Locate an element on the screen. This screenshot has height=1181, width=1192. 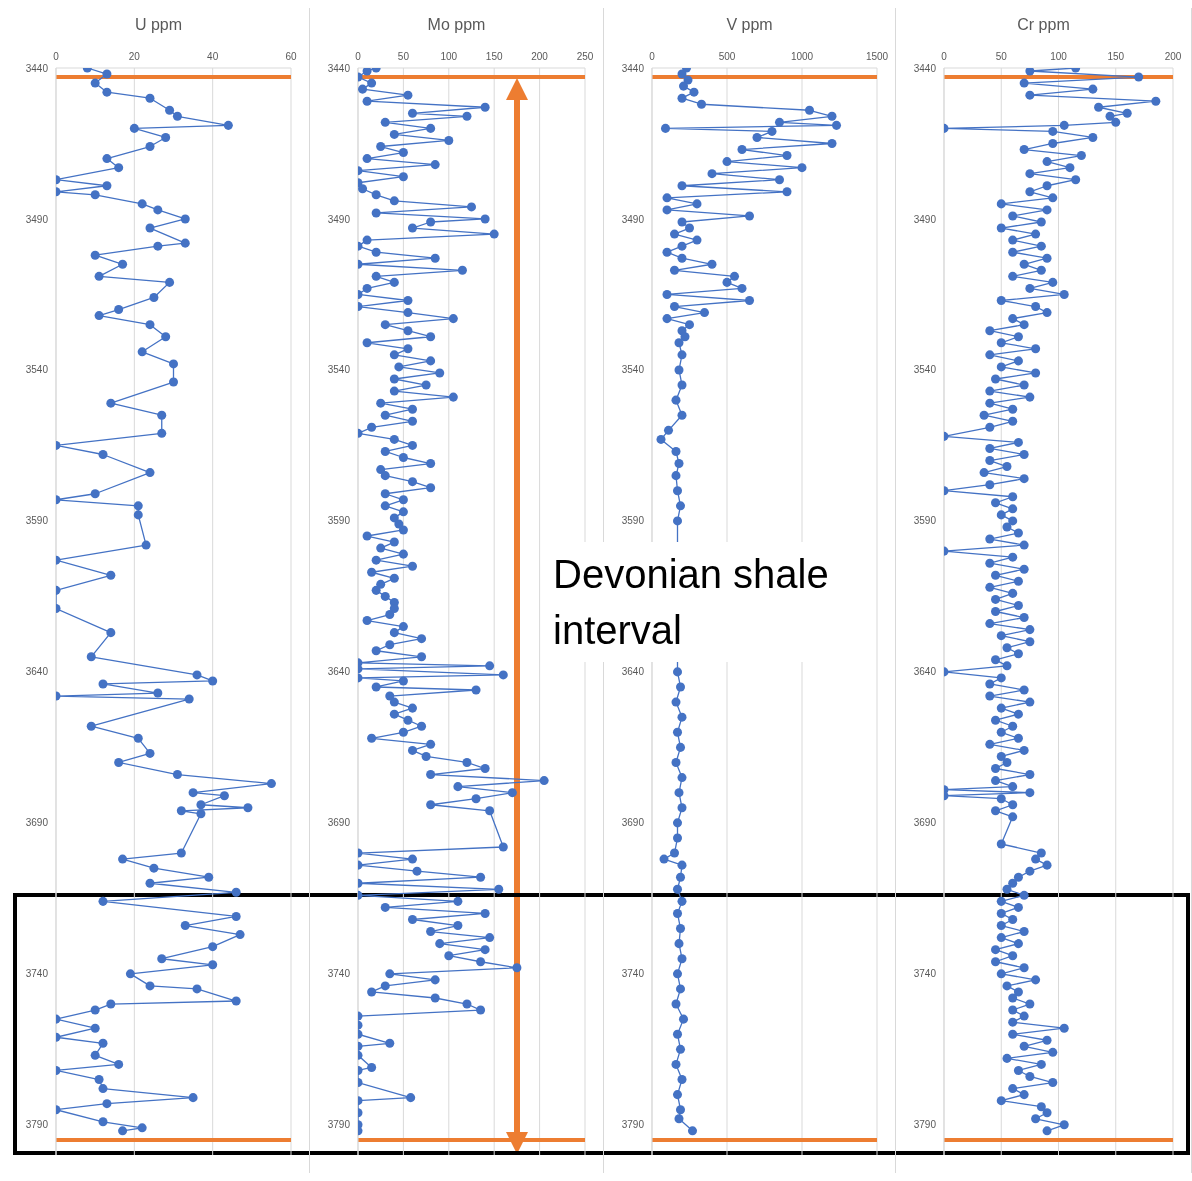
chart-title: Cr ppm is located at coordinates (1043, 25).